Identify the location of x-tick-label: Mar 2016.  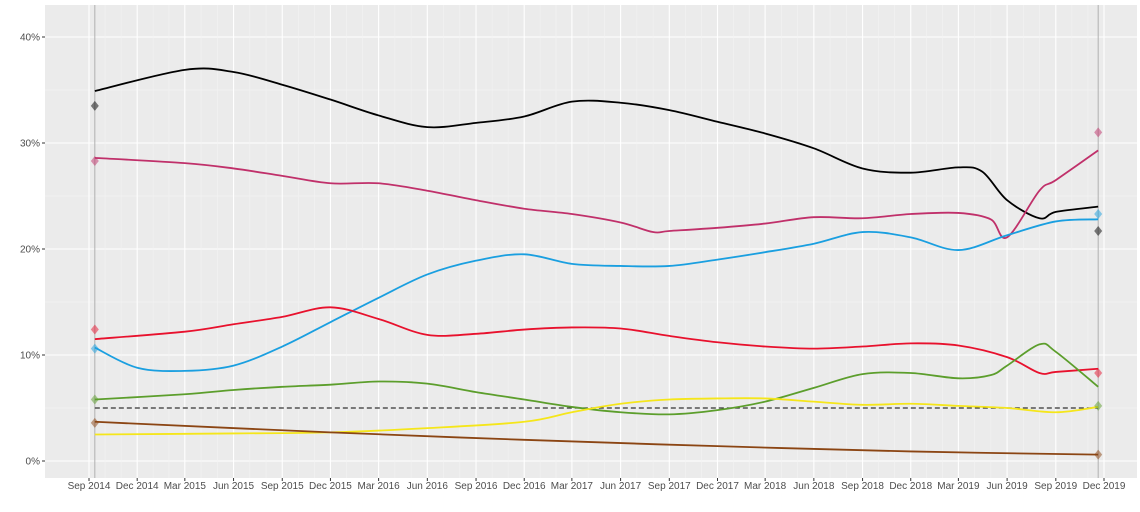
(378, 486).